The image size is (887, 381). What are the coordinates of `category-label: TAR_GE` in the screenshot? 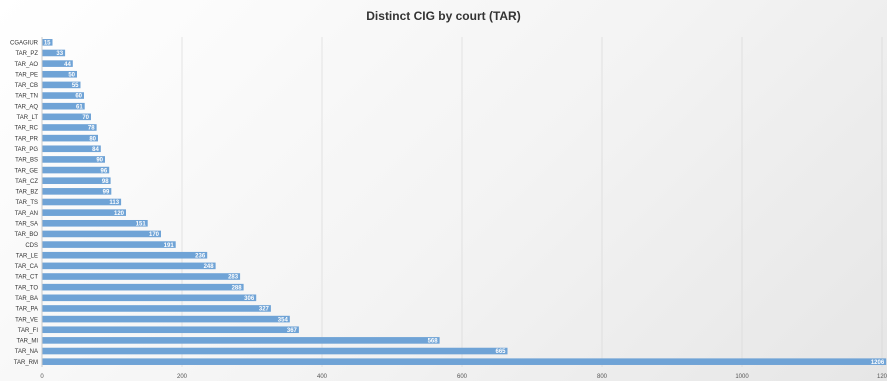 It's located at (26, 171).